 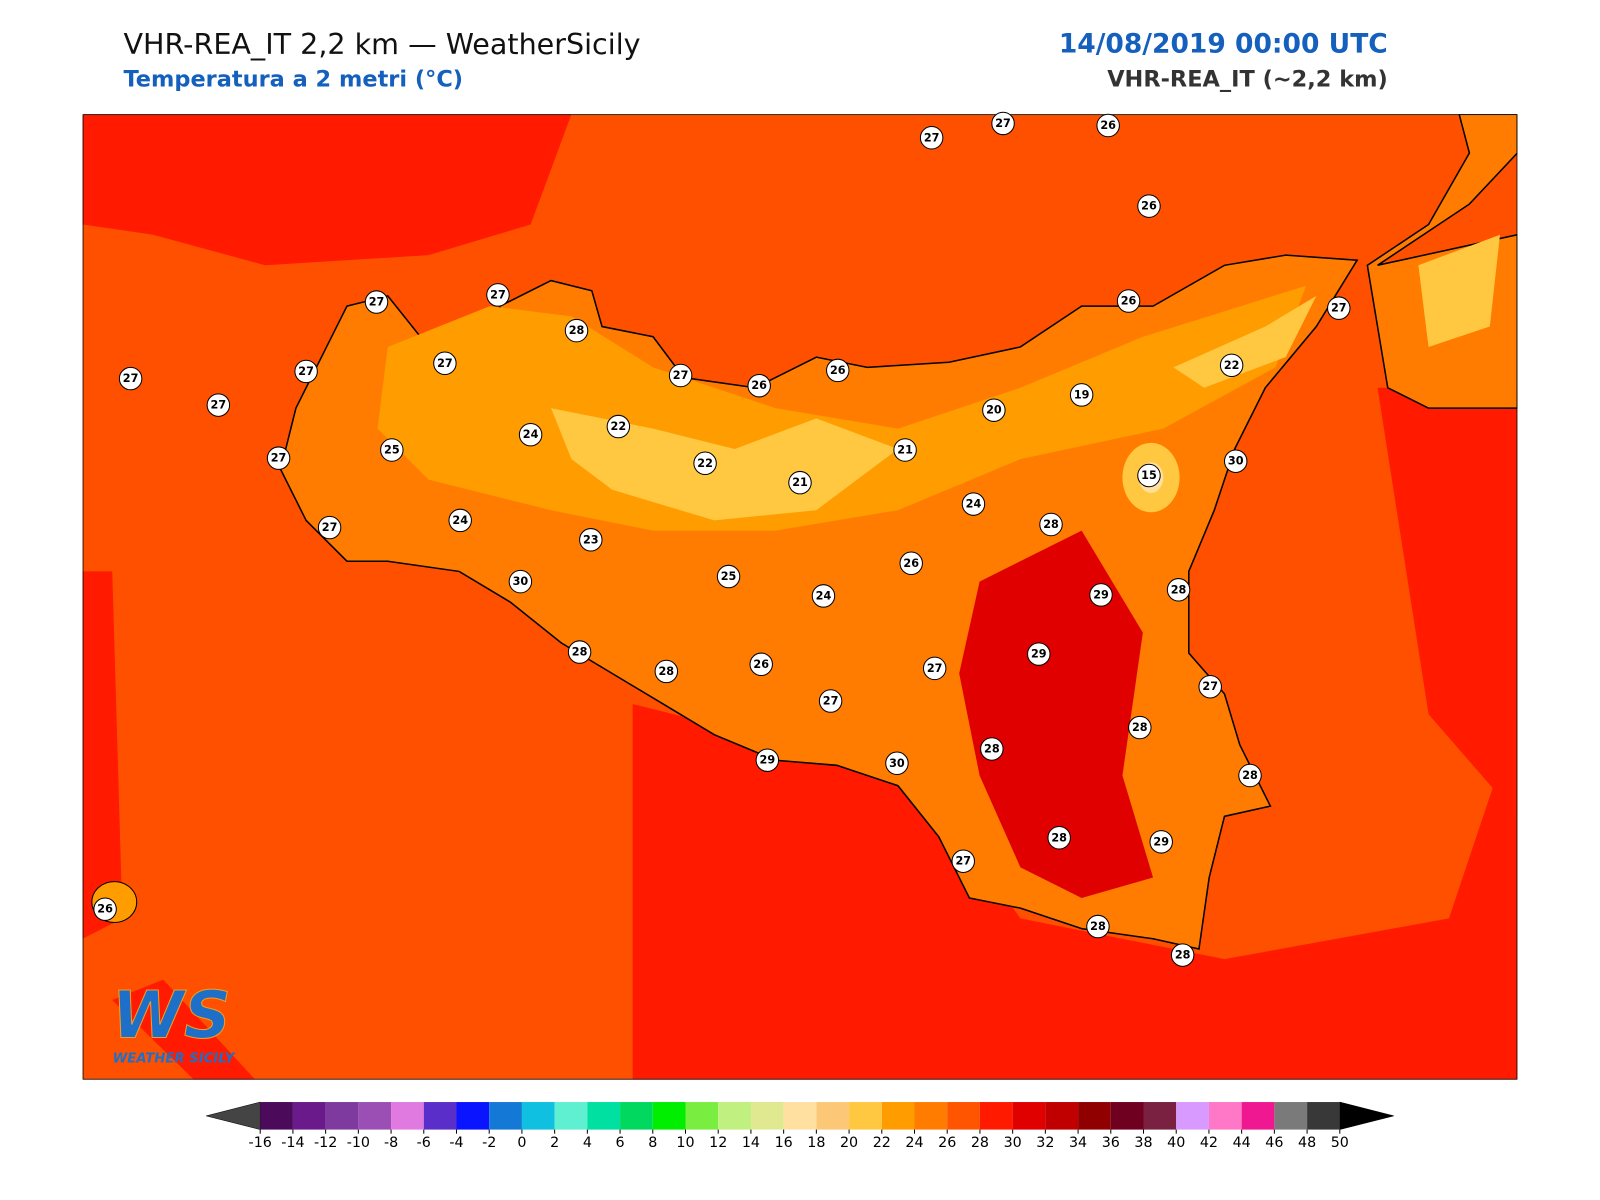 I want to click on colorbar-tick-label: 24, so click(x=914, y=1143).